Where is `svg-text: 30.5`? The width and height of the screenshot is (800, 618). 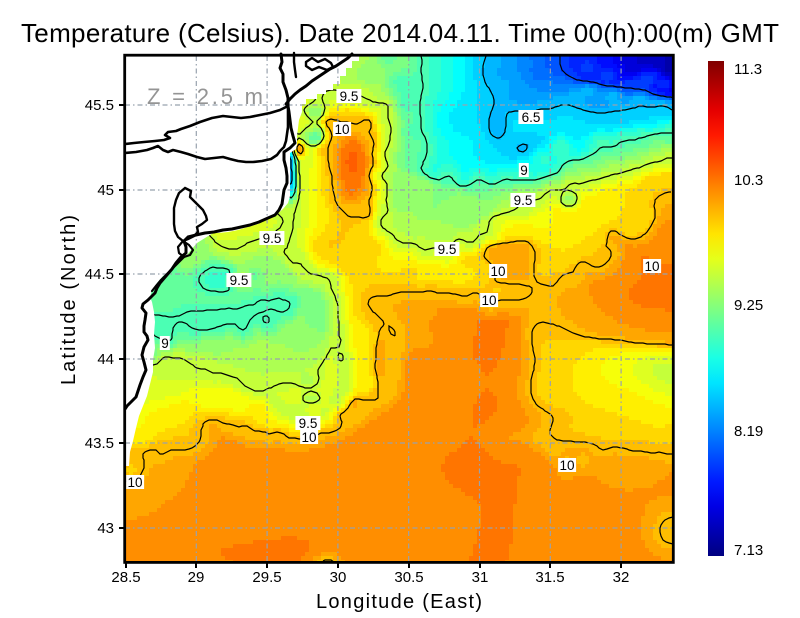 svg-text: 30.5 is located at coordinates (408, 577).